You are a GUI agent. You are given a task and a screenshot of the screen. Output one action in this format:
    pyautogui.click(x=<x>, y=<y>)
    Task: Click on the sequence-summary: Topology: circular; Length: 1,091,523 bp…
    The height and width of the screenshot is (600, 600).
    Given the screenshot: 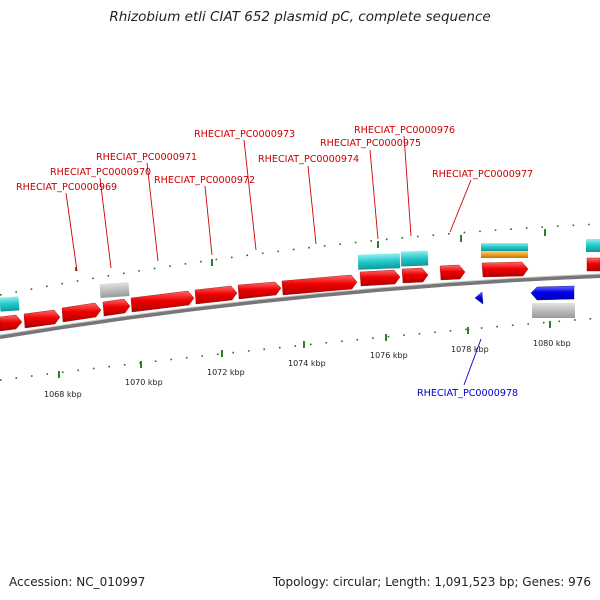 What is the action you would take?
    pyautogui.click(x=431, y=582)
    